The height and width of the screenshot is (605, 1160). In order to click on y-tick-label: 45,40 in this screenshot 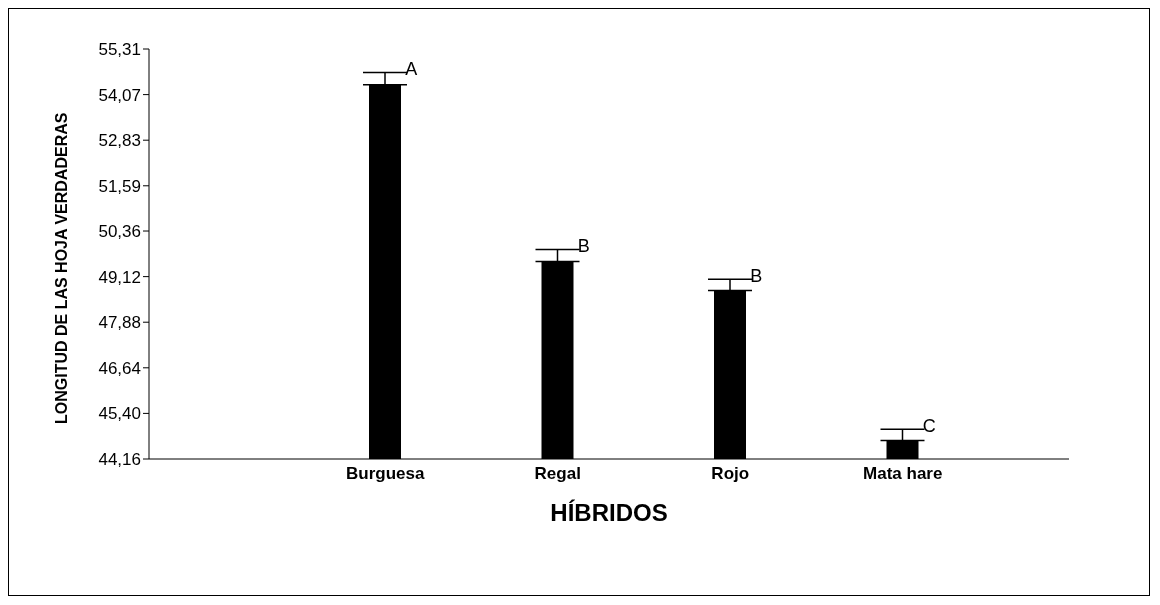, I will do `click(119, 414)`.